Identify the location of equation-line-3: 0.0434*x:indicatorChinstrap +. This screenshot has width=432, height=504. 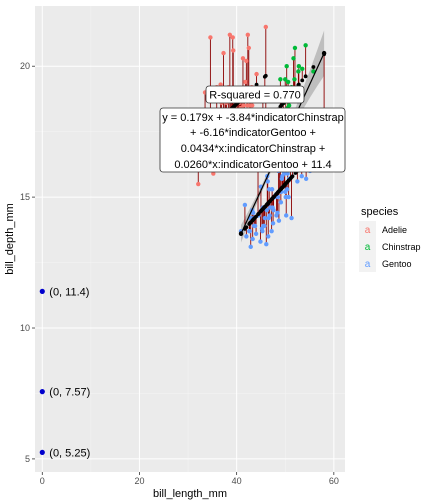
(253, 149).